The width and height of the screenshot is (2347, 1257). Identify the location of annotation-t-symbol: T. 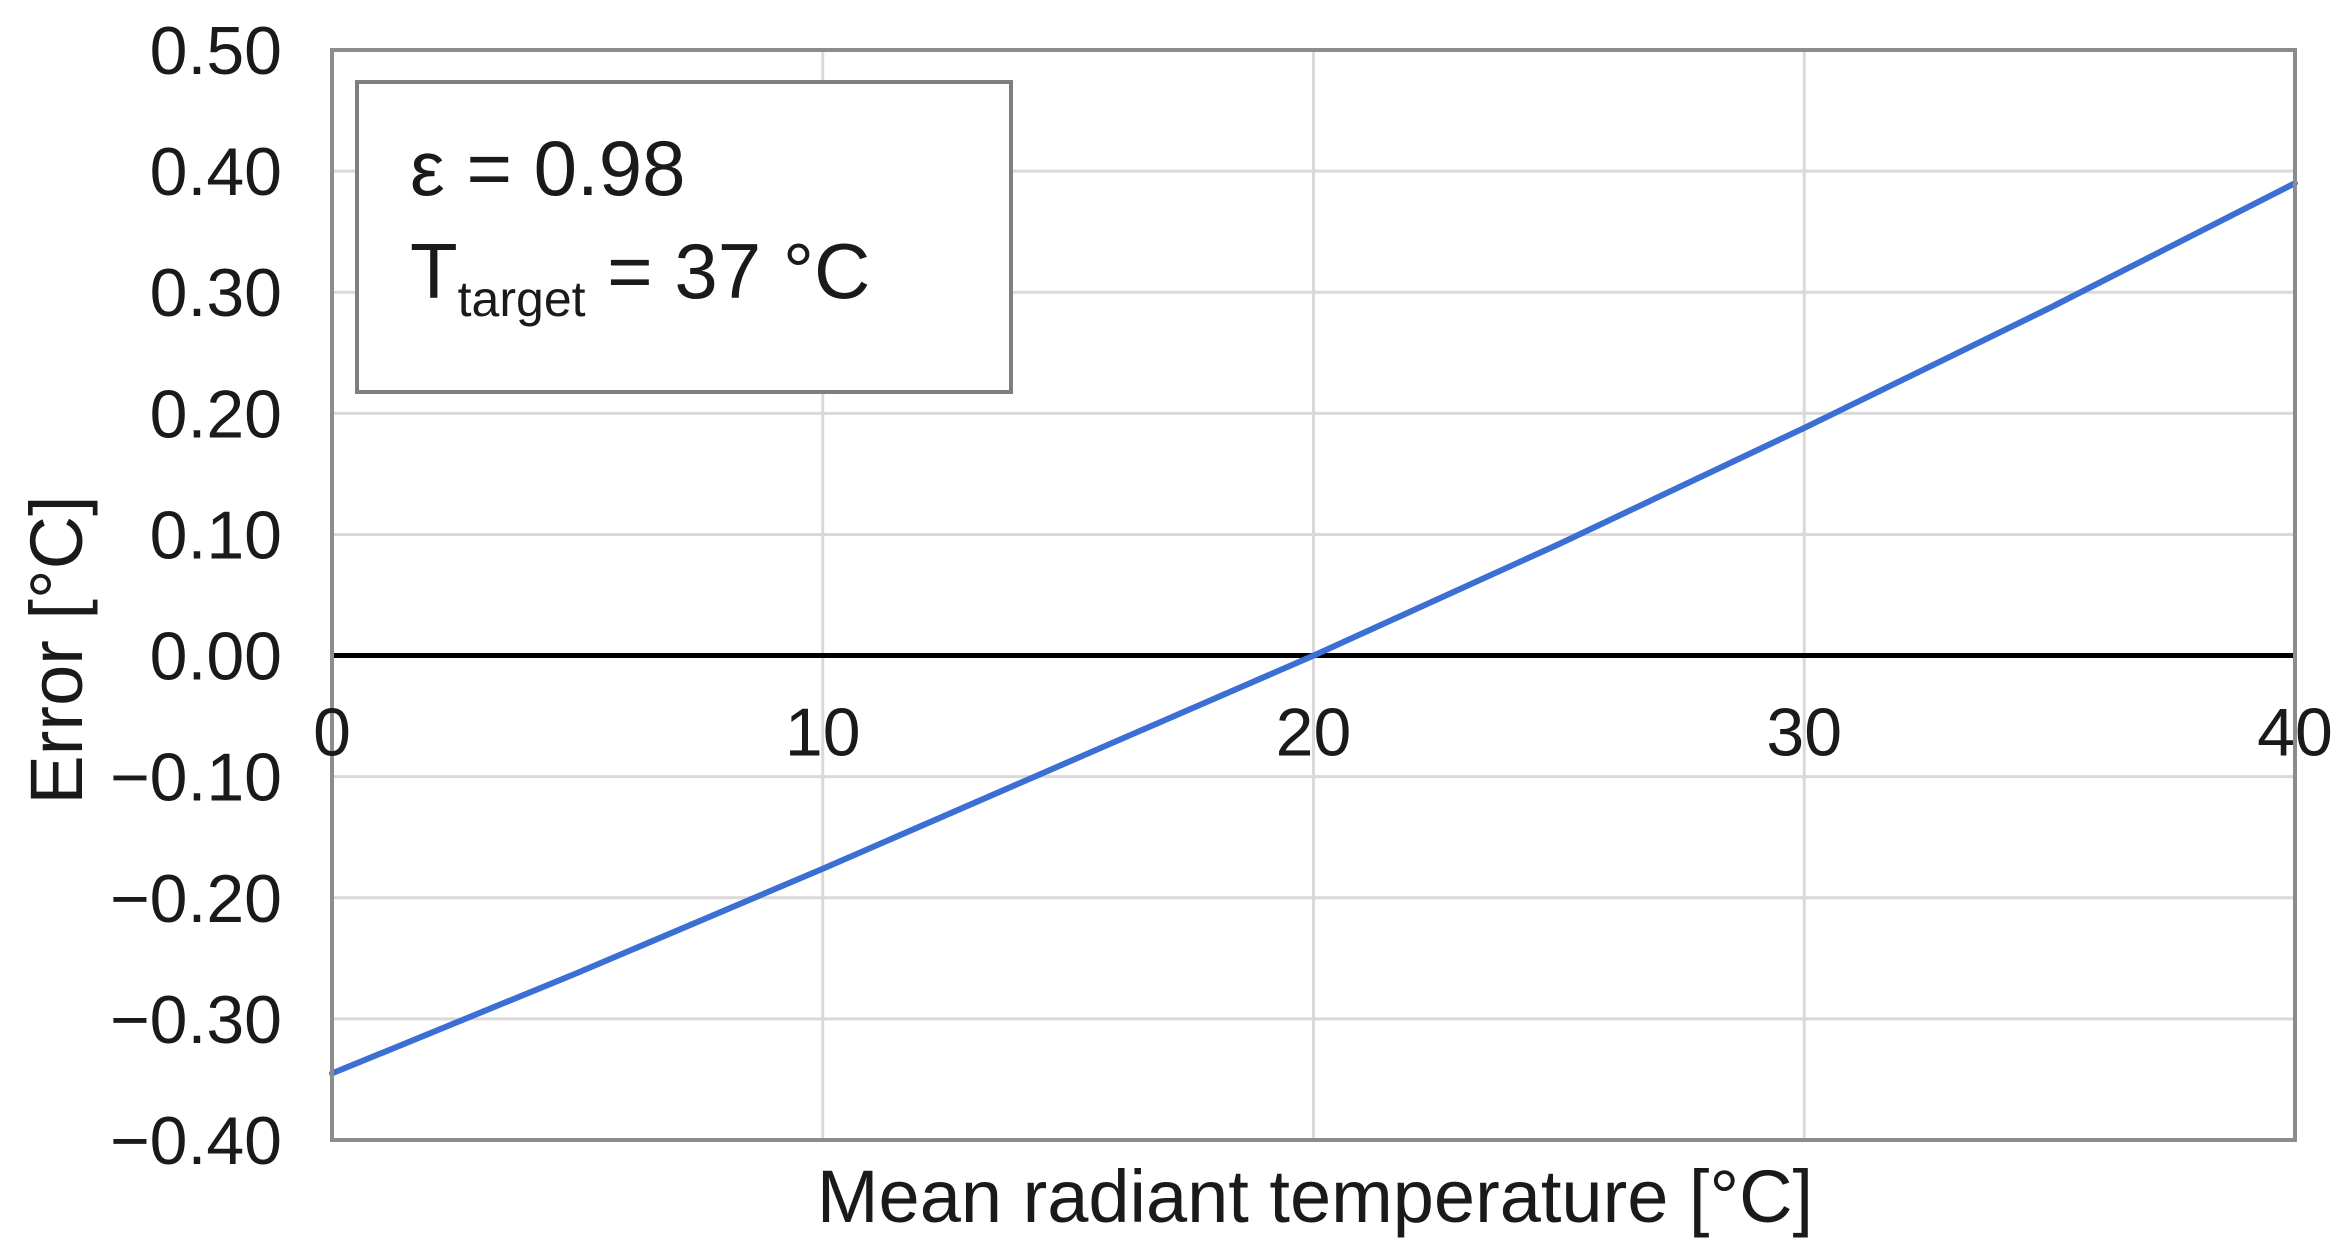
(434, 271).